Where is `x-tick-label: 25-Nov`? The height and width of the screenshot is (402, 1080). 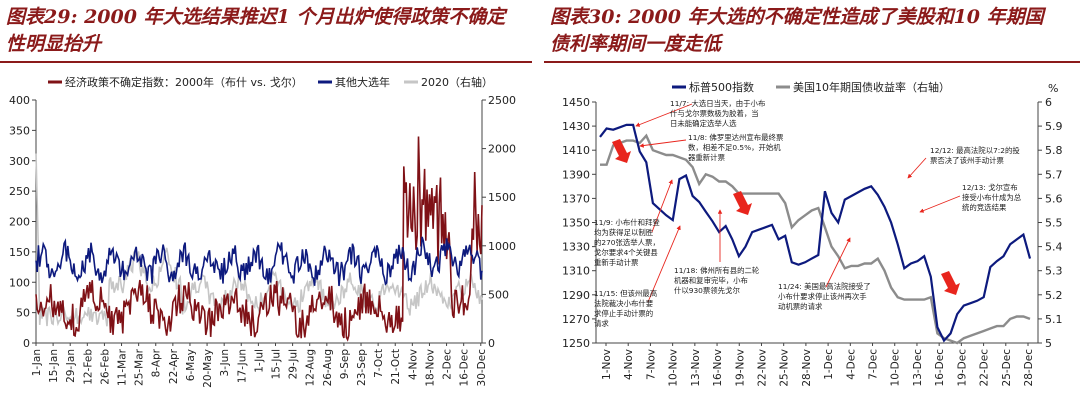 x-tick-label: 25-Nov is located at coordinates (785, 368).